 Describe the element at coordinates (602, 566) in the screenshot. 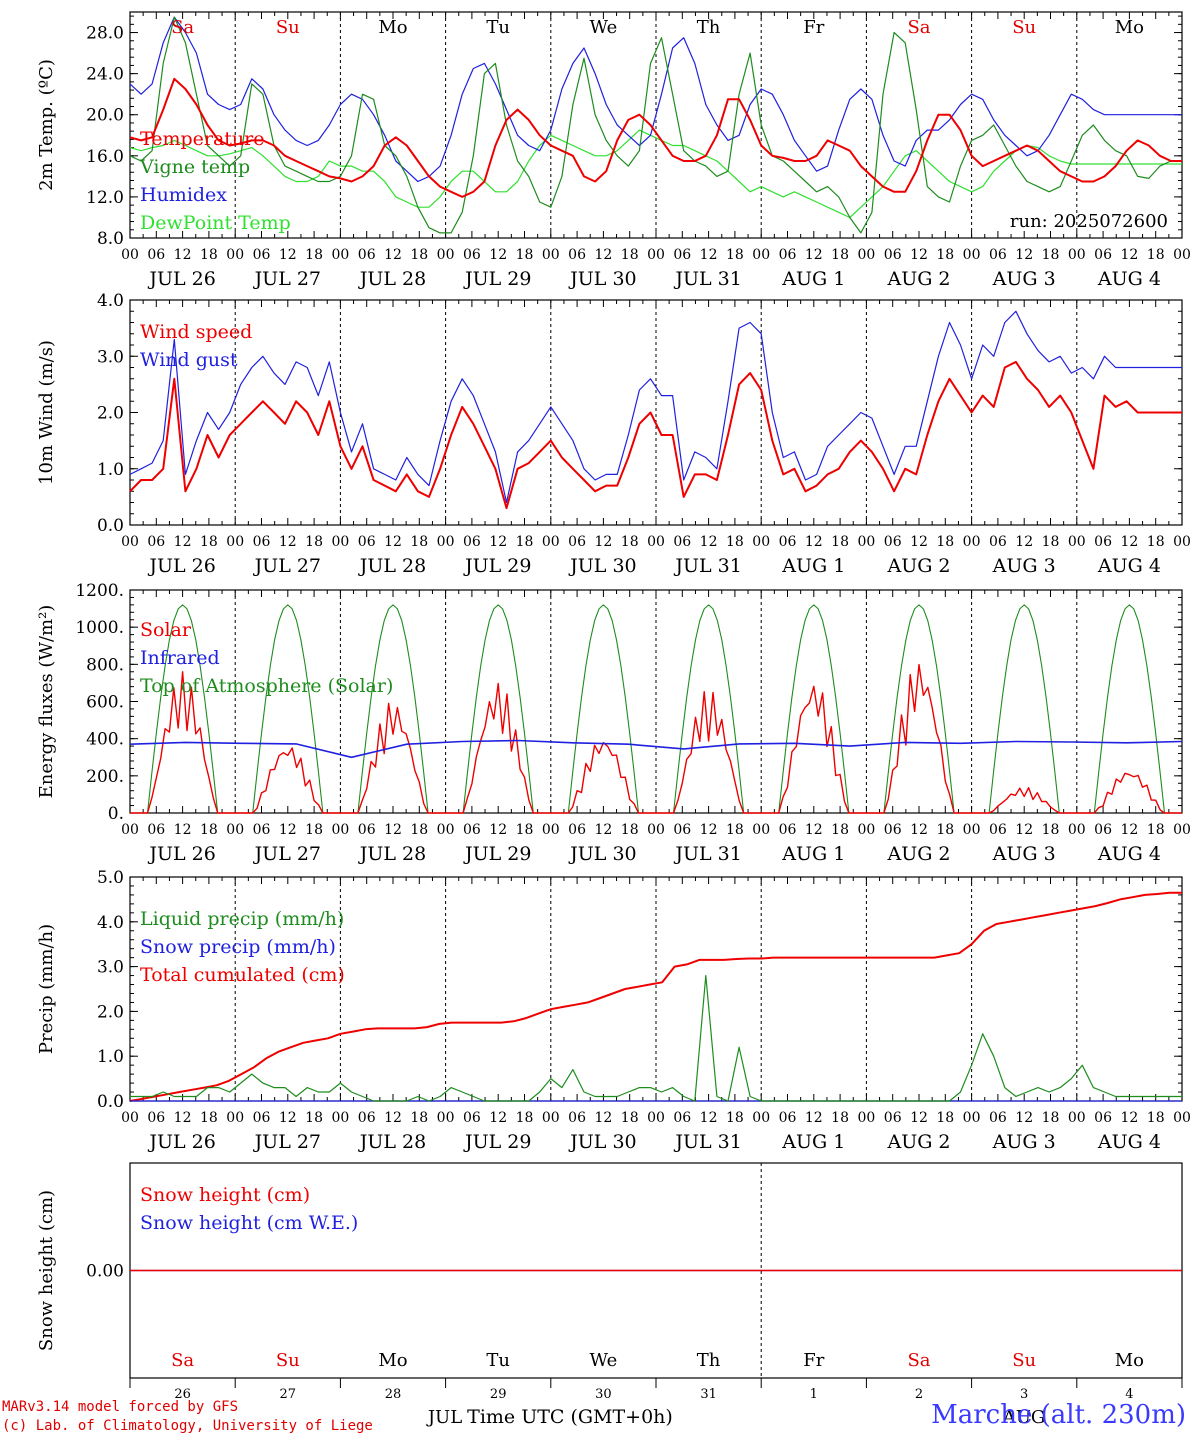

I see `date-label: JUL 30` at that location.